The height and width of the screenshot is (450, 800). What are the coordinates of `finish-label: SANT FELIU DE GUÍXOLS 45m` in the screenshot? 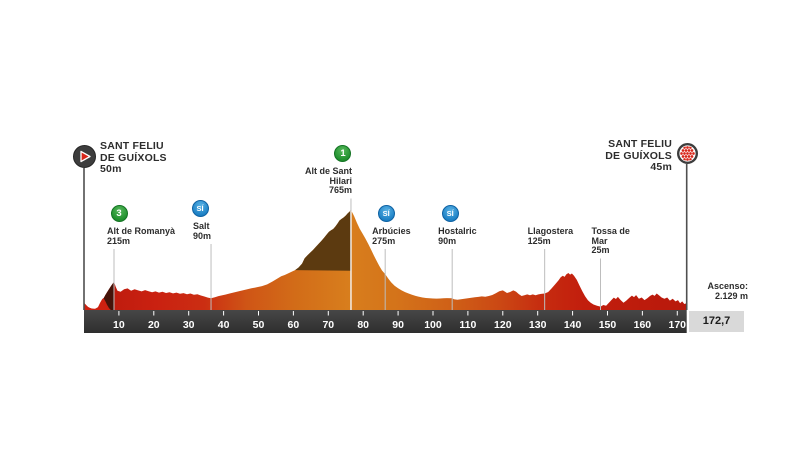 It's located at (638, 156).